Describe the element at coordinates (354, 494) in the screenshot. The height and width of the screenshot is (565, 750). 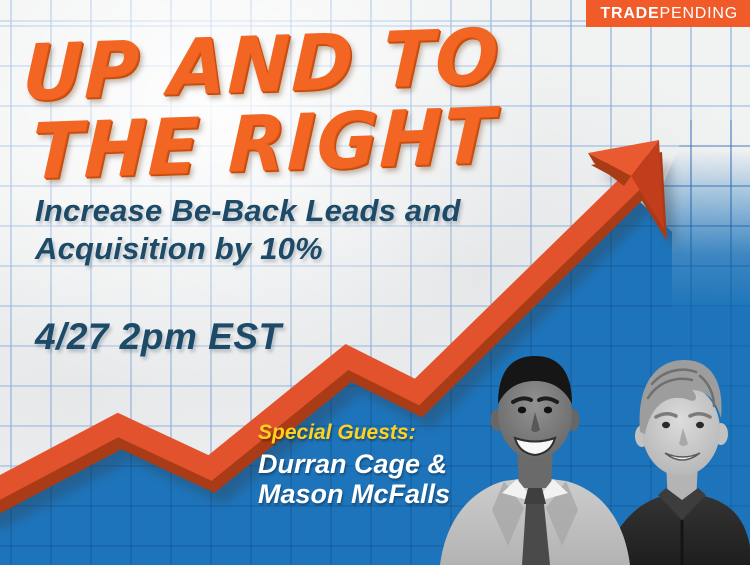
I see `guest-name-2: Mason McFalls` at that location.